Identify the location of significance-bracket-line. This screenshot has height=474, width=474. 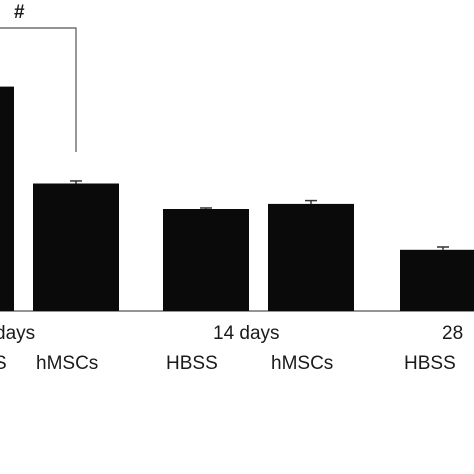
(38, 89).